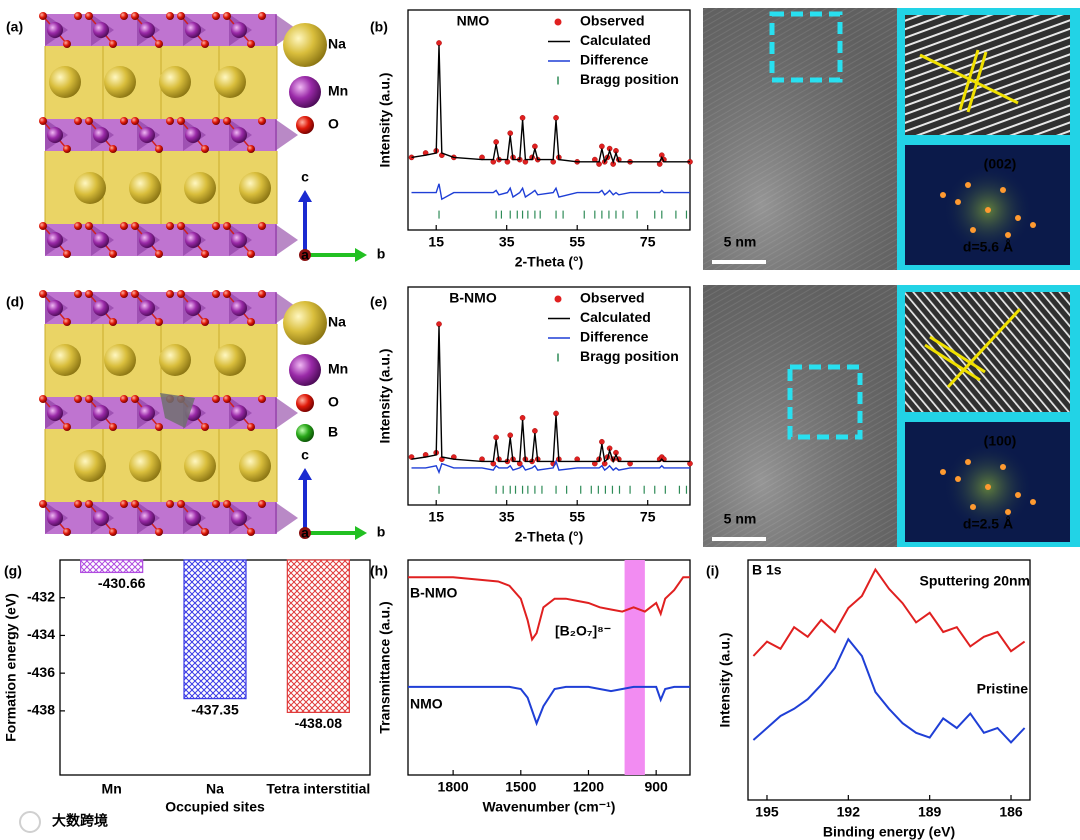 Image resolution: width=1080 pixels, height=840 pixels. What do you see at coordinates (318, 789) in the screenshot?
I see `x-tick-label: Tetra interstitial` at bounding box center [318, 789].